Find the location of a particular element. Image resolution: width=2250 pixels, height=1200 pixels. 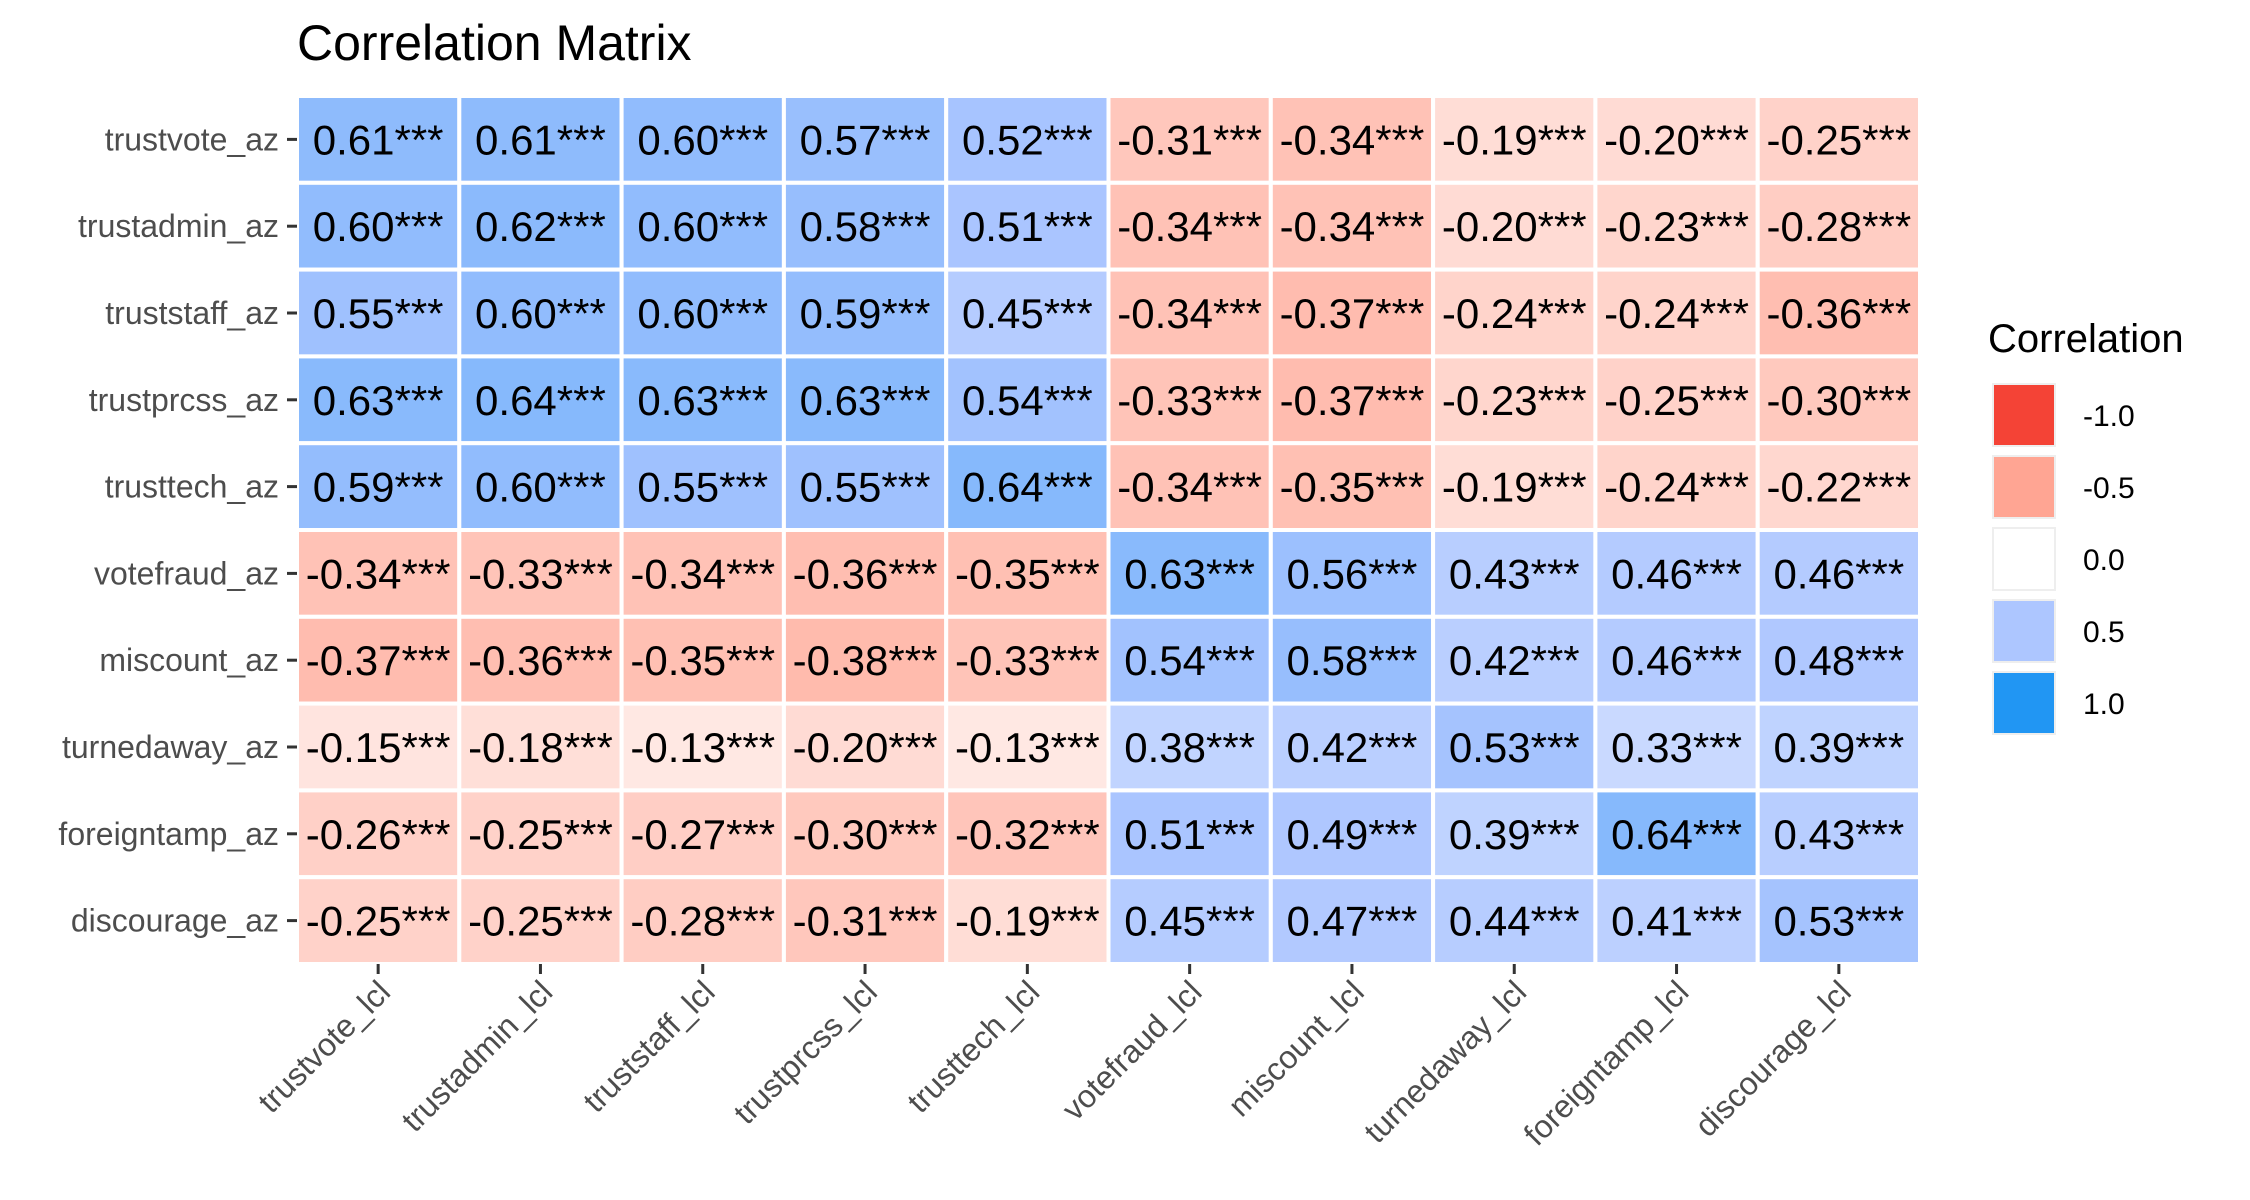

x-tick-label: miscount_lcl is located at coordinates (1296, 1048).